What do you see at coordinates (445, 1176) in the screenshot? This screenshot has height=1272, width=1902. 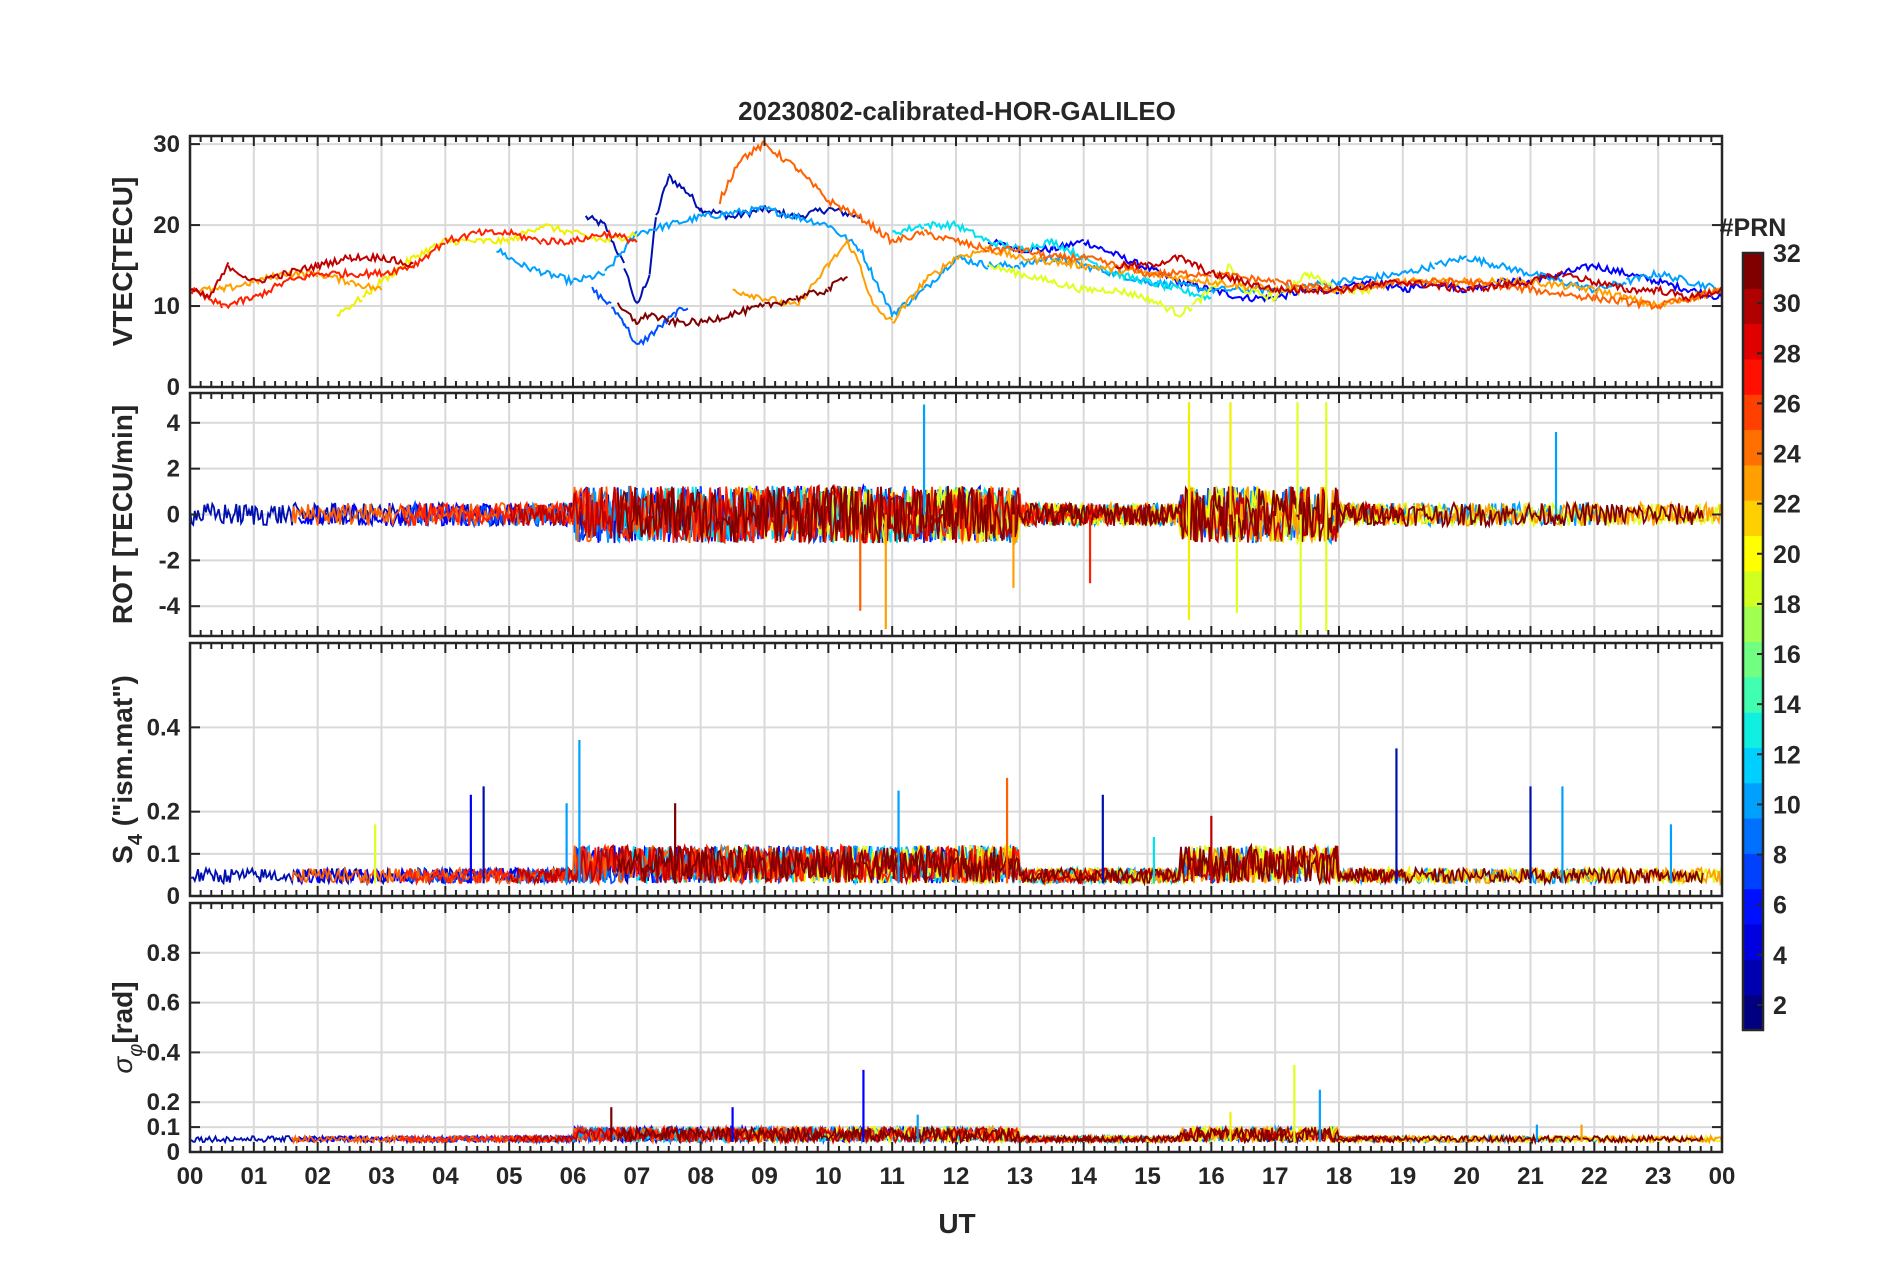 I see `x-tick-label: 04` at bounding box center [445, 1176].